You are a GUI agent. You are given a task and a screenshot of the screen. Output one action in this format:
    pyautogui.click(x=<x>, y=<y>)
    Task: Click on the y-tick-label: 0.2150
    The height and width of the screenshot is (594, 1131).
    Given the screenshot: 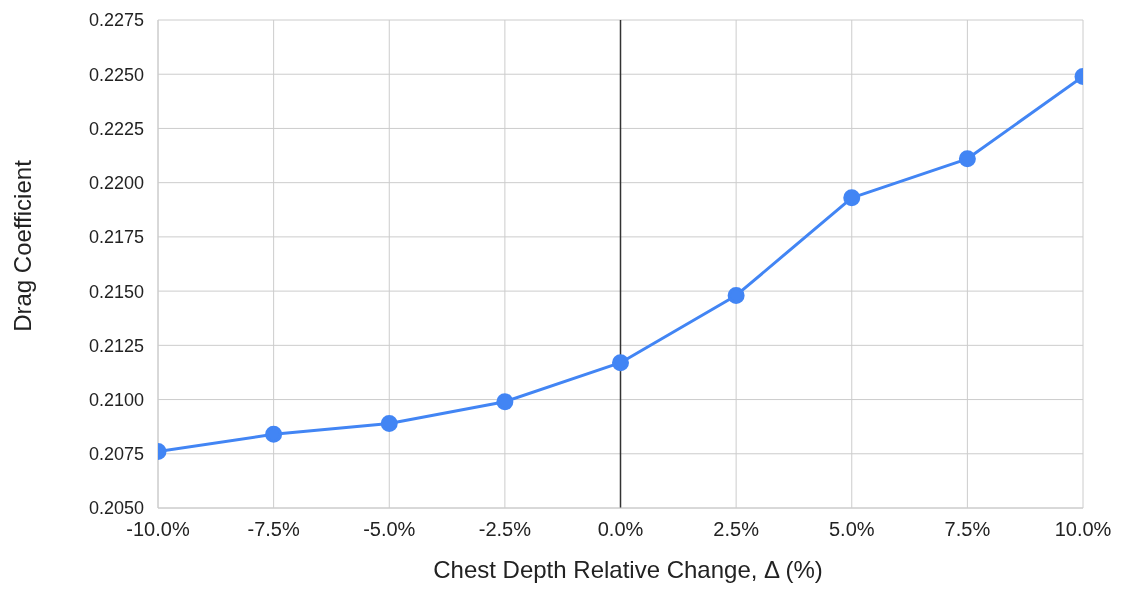 What is the action you would take?
    pyautogui.click(x=116, y=291)
    